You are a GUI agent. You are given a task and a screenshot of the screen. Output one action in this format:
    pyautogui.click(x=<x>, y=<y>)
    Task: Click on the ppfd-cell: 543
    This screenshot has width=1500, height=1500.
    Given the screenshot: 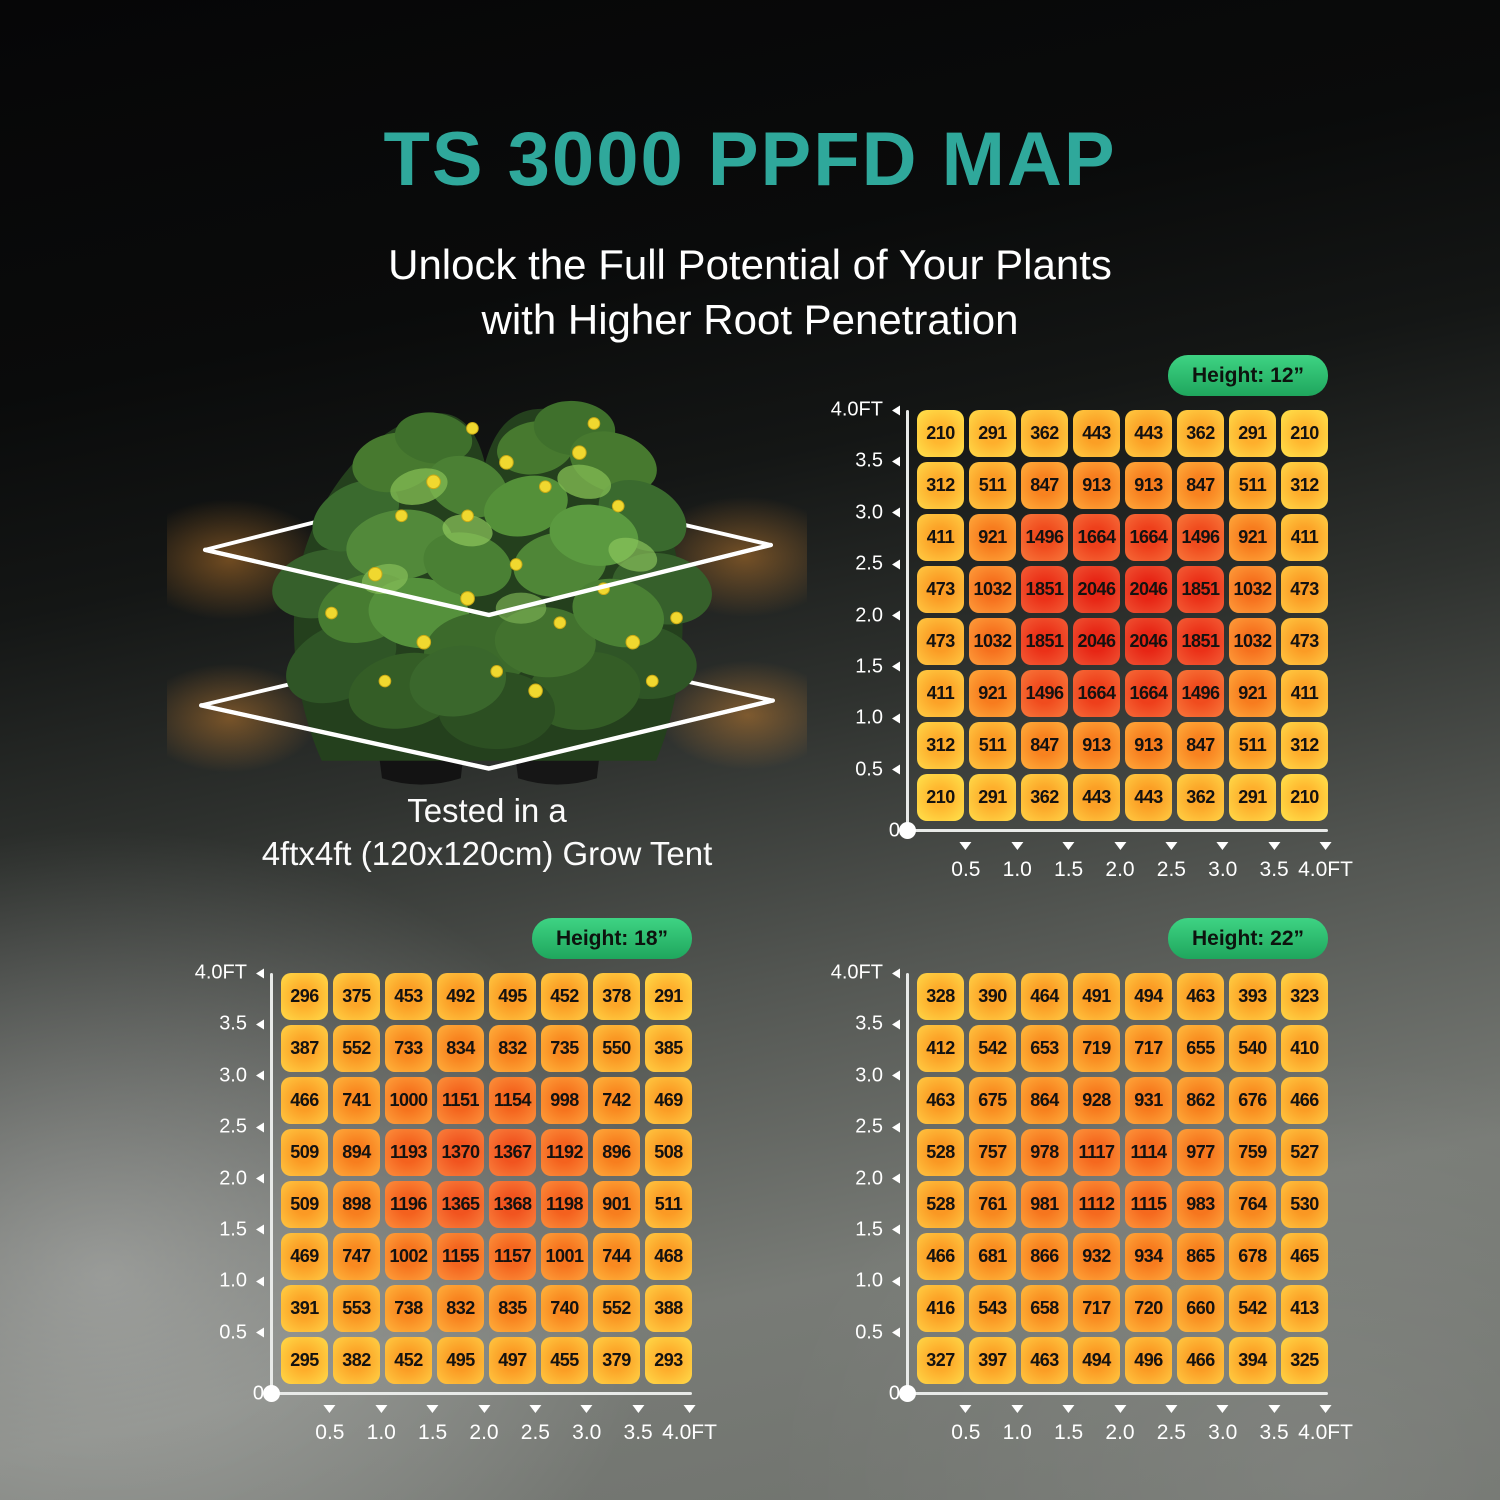 What is the action you would take?
    pyautogui.click(x=992, y=1308)
    